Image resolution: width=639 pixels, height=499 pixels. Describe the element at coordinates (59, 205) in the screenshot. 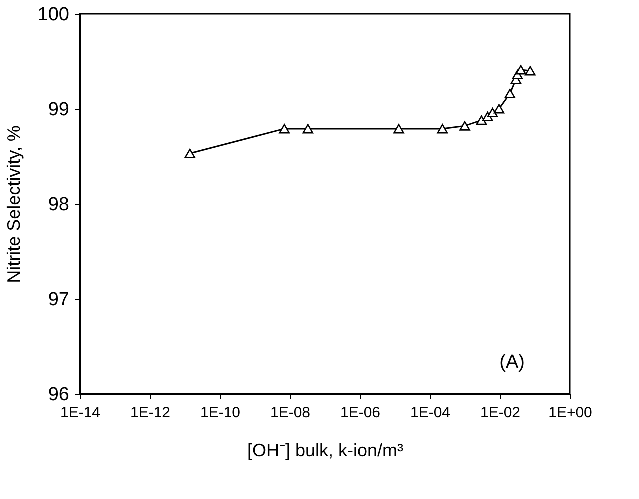

I see `y-tick-label: 98` at that location.